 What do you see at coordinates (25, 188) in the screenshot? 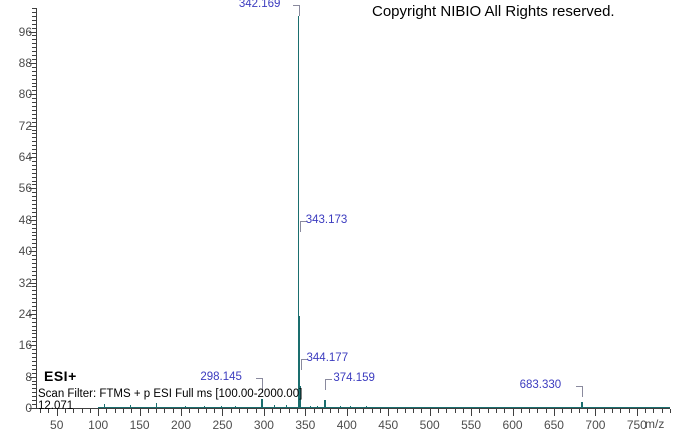
I see `y-axis-tick-label: 56` at bounding box center [25, 188].